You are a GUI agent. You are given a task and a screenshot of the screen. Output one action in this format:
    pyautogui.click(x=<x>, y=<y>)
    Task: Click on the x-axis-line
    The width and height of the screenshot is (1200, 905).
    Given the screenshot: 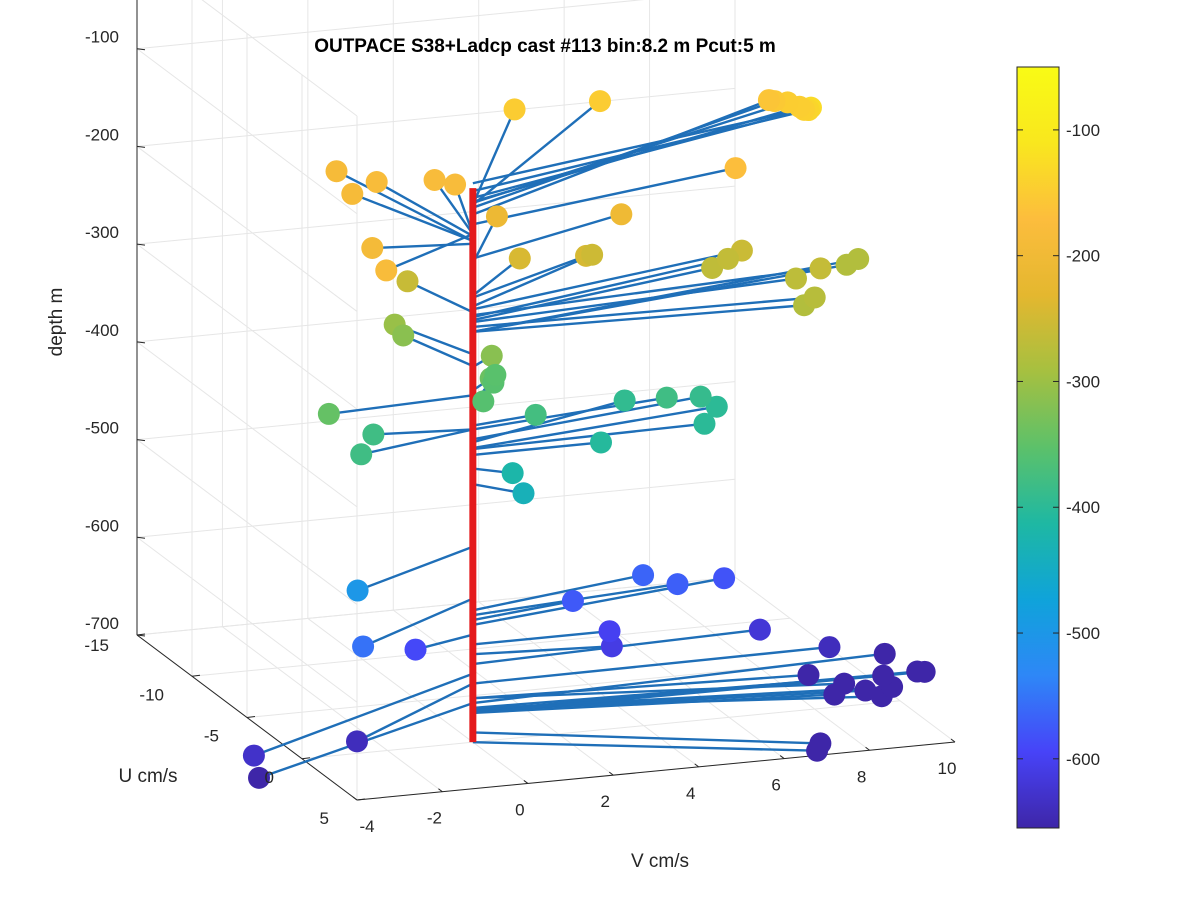 What is the action you would take?
    pyautogui.click(x=656, y=771)
    